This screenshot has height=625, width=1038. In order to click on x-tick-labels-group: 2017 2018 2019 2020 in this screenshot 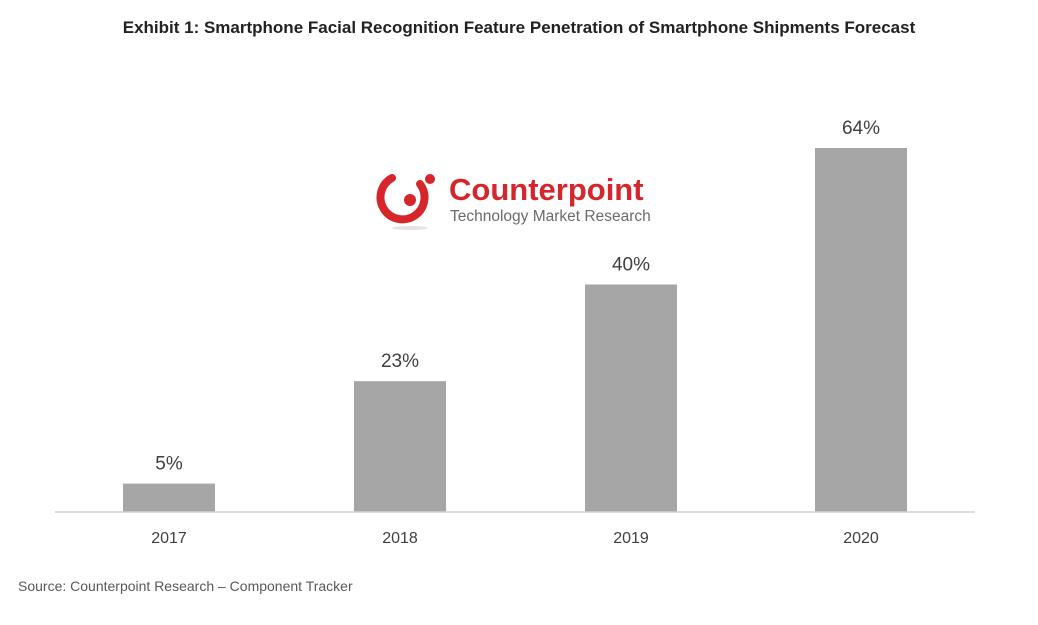, I will do `click(515, 538)`.